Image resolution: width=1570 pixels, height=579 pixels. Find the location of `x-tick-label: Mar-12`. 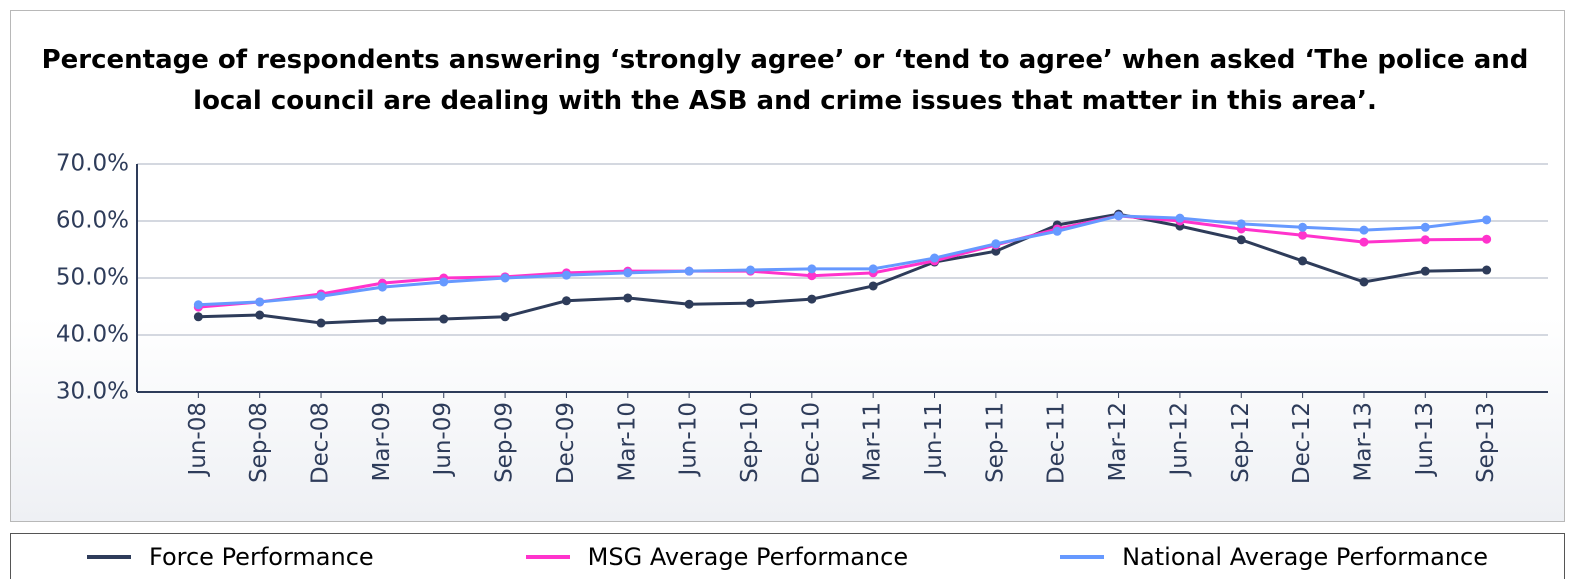

x-tick-label: Mar-12 is located at coordinates (1118, 442).